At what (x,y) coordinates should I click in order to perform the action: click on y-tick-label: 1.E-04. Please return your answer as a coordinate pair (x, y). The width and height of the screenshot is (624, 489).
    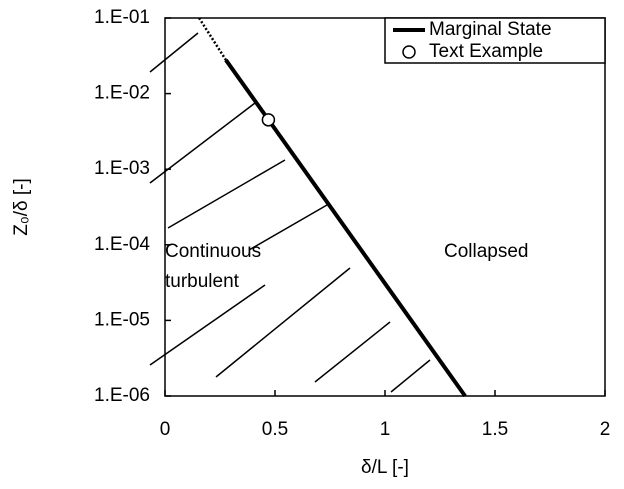
    Looking at the image, I should click on (122, 244).